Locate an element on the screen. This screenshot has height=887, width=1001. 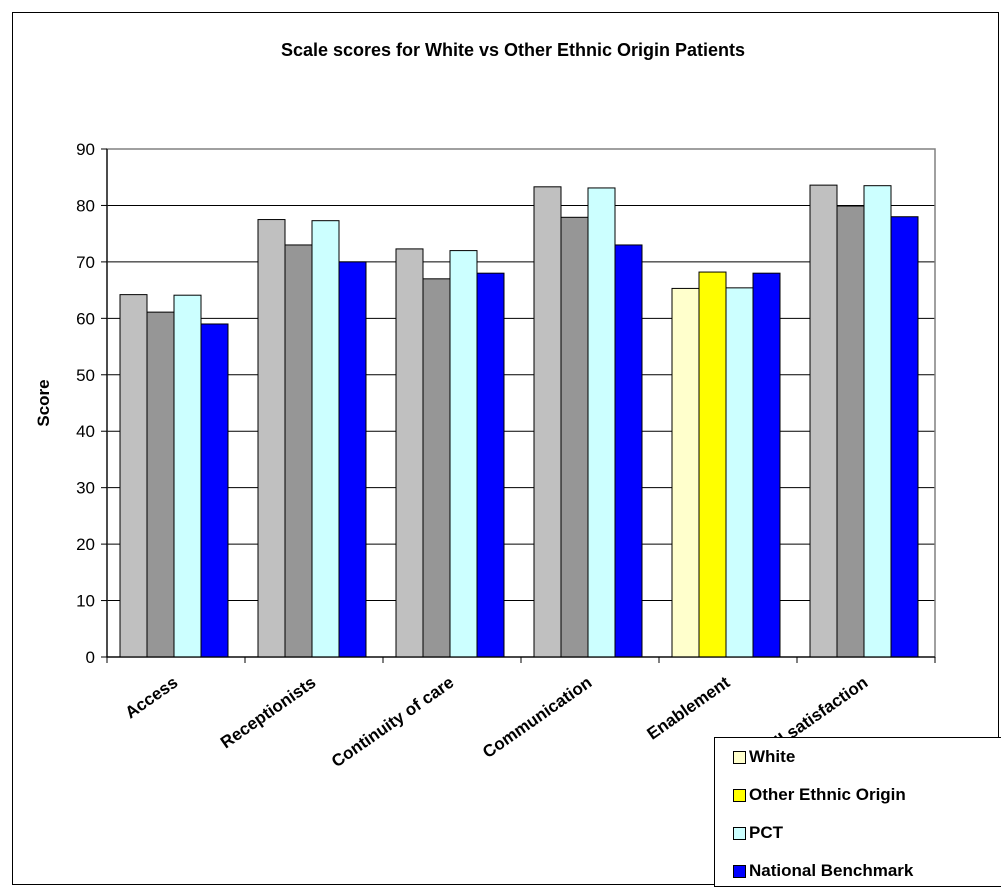
y-tick-label: 40 is located at coordinates (85, 431).